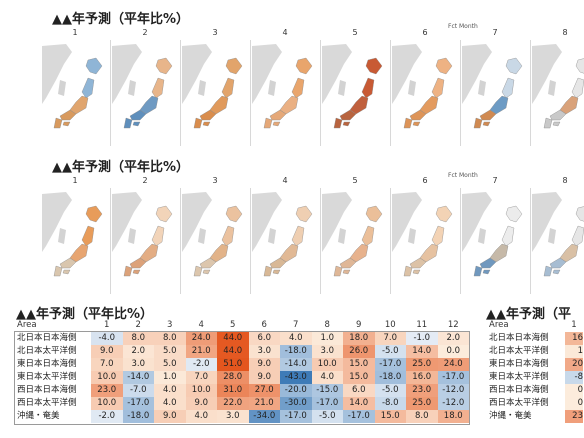  I want to click on heatmap-cell: 28.0, so click(233, 377).